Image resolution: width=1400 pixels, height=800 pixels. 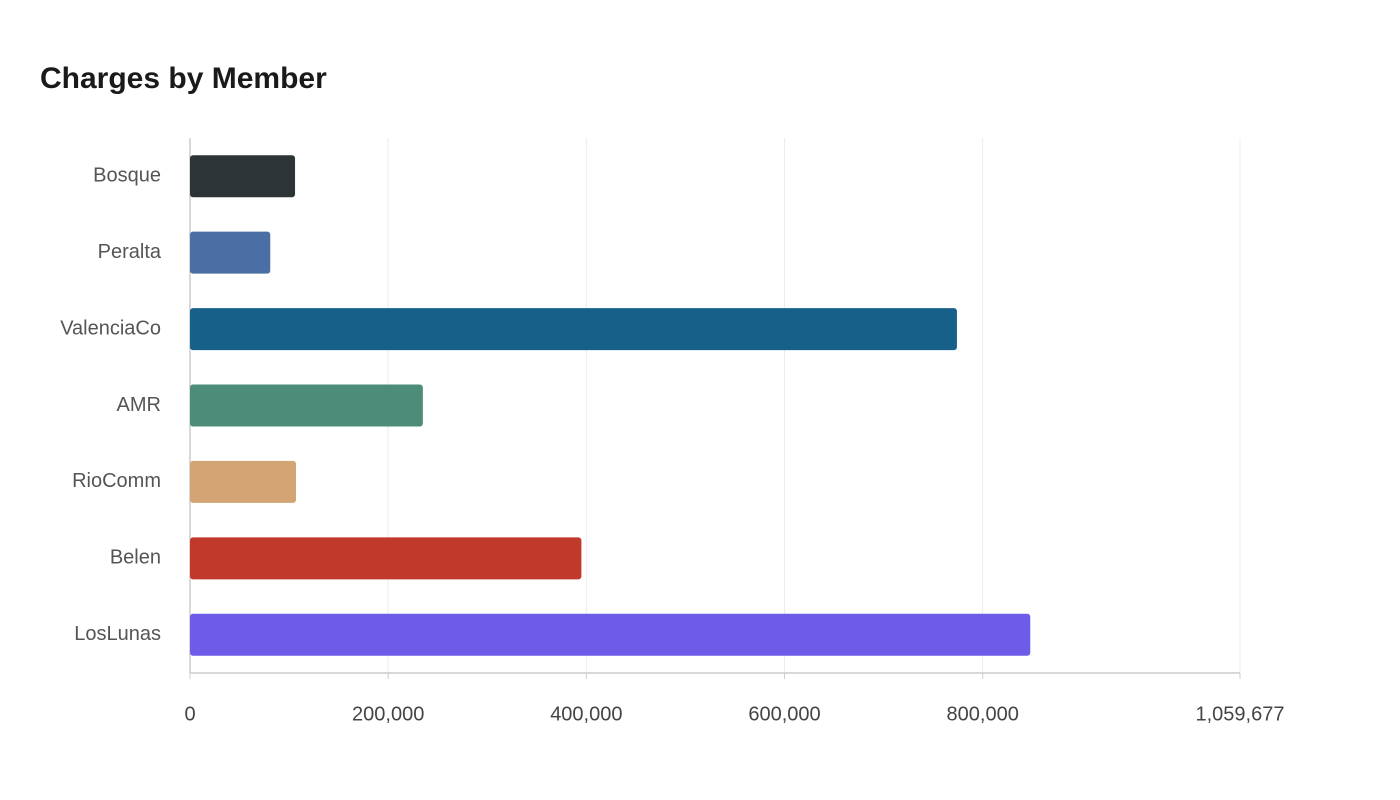 What do you see at coordinates (117, 634) in the screenshot?
I see `y-tick-label: LosLunas` at bounding box center [117, 634].